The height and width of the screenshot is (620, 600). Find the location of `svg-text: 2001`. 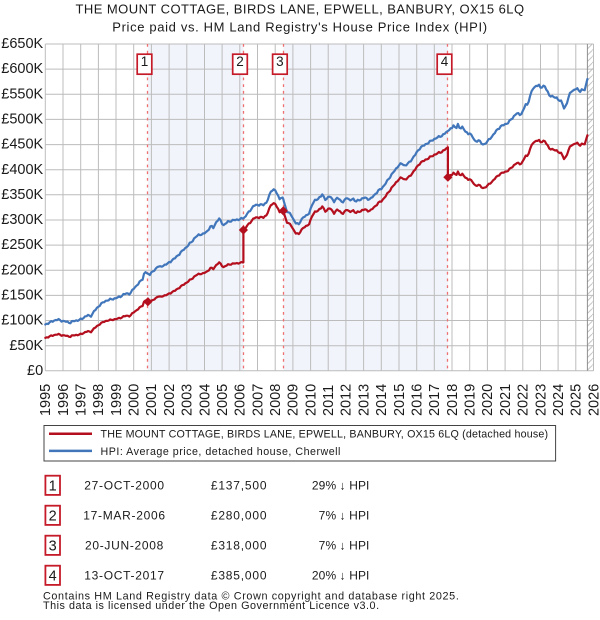

svg-text: 2001 is located at coordinates (152, 400).